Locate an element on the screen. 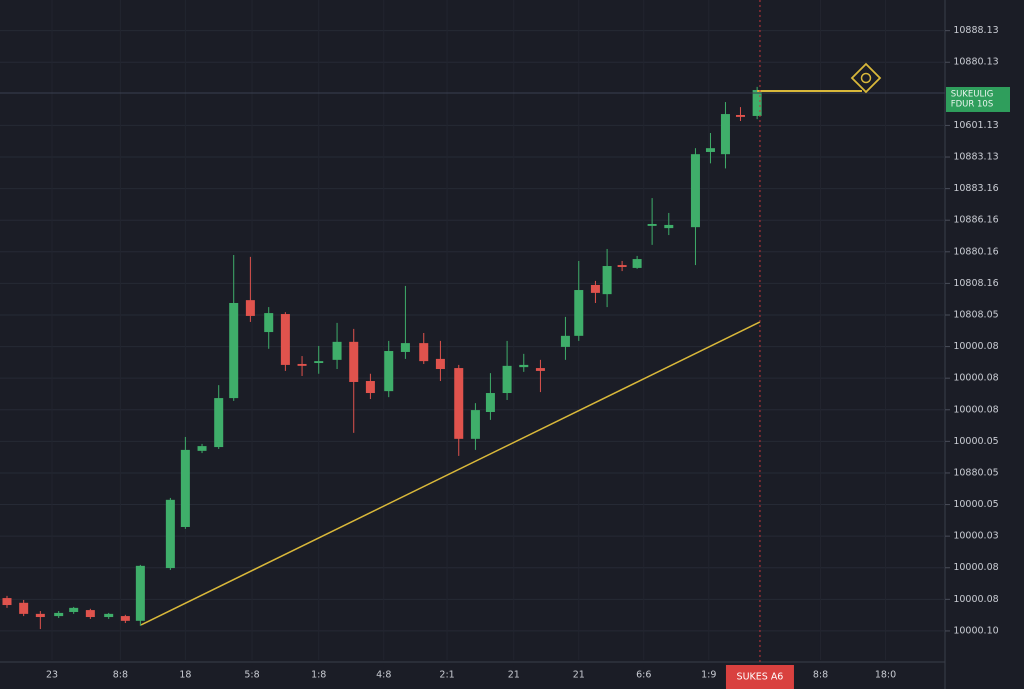 Image resolution: width=1024 pixels, height=689 pixels. x-tick-label: 1:8 is located at coordinates (318, 675).